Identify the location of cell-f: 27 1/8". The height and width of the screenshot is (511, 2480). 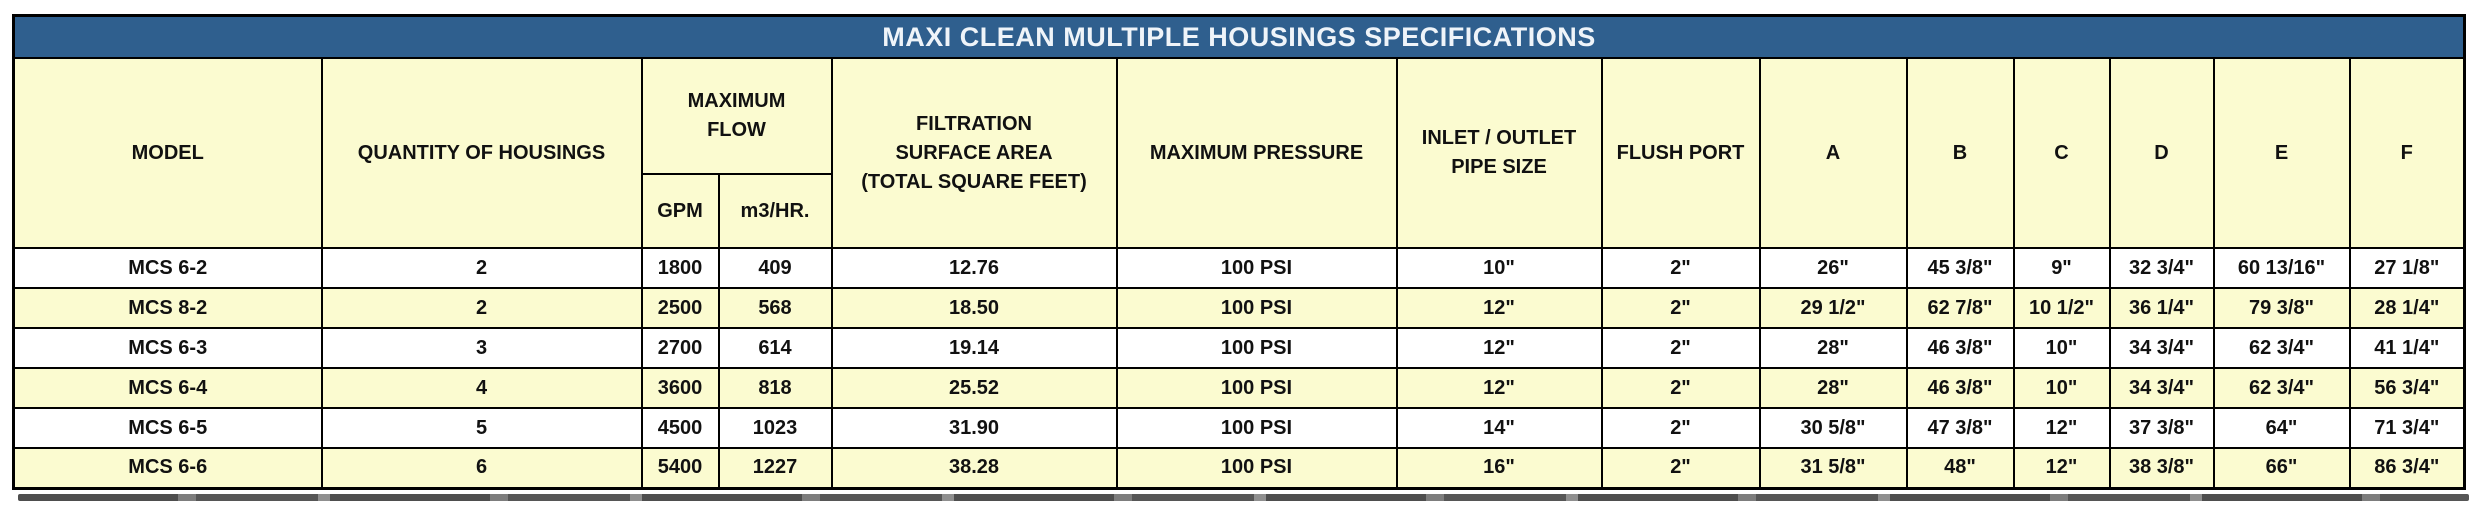
(2407, 268).